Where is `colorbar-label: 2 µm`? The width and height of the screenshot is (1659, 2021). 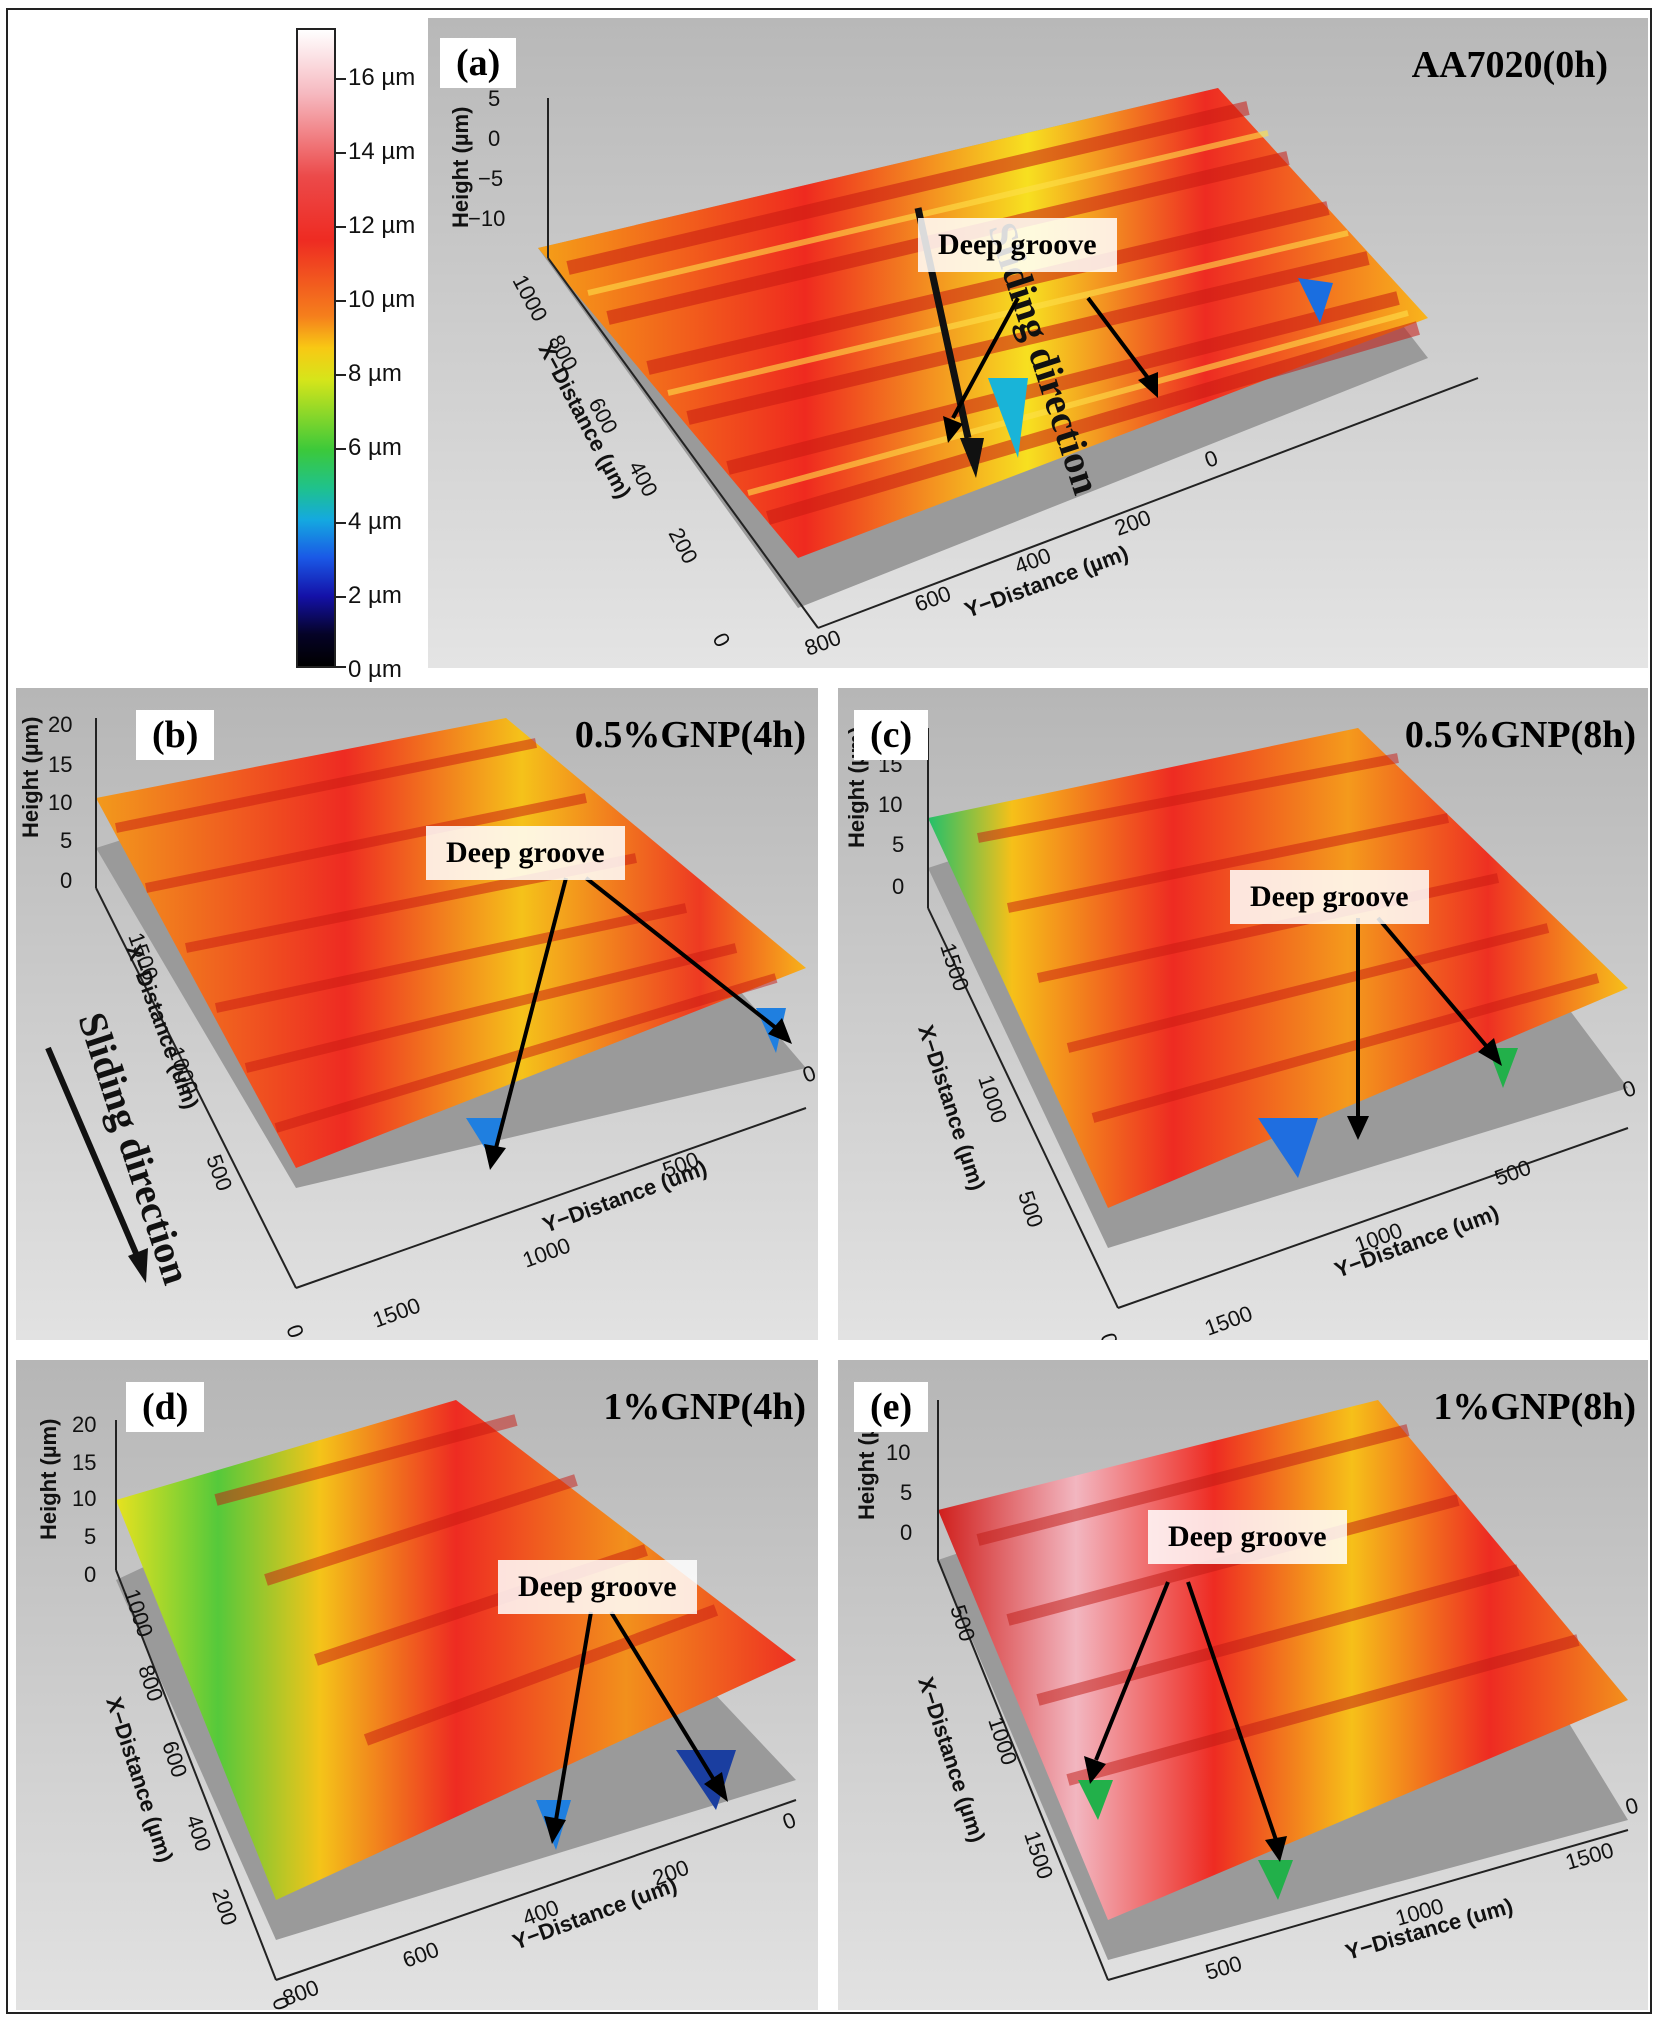
colorbar-label: 2 µm is located at coordinates (375, 595).